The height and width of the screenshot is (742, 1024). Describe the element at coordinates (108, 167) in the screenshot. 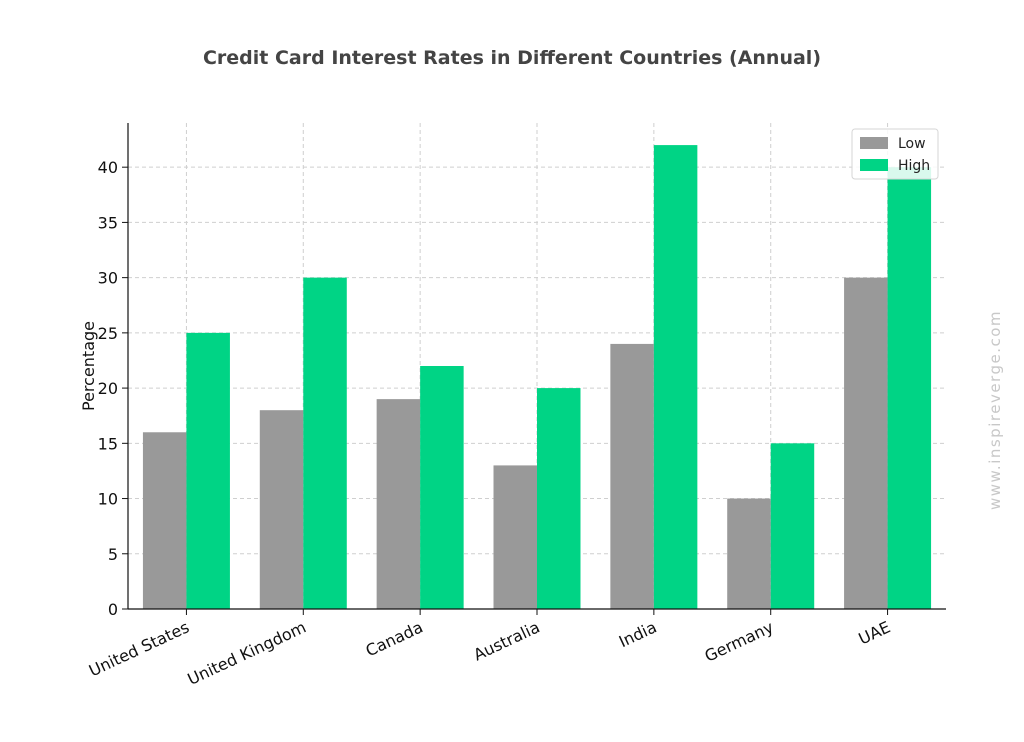

I see `y-tick-label: 40` at that location.